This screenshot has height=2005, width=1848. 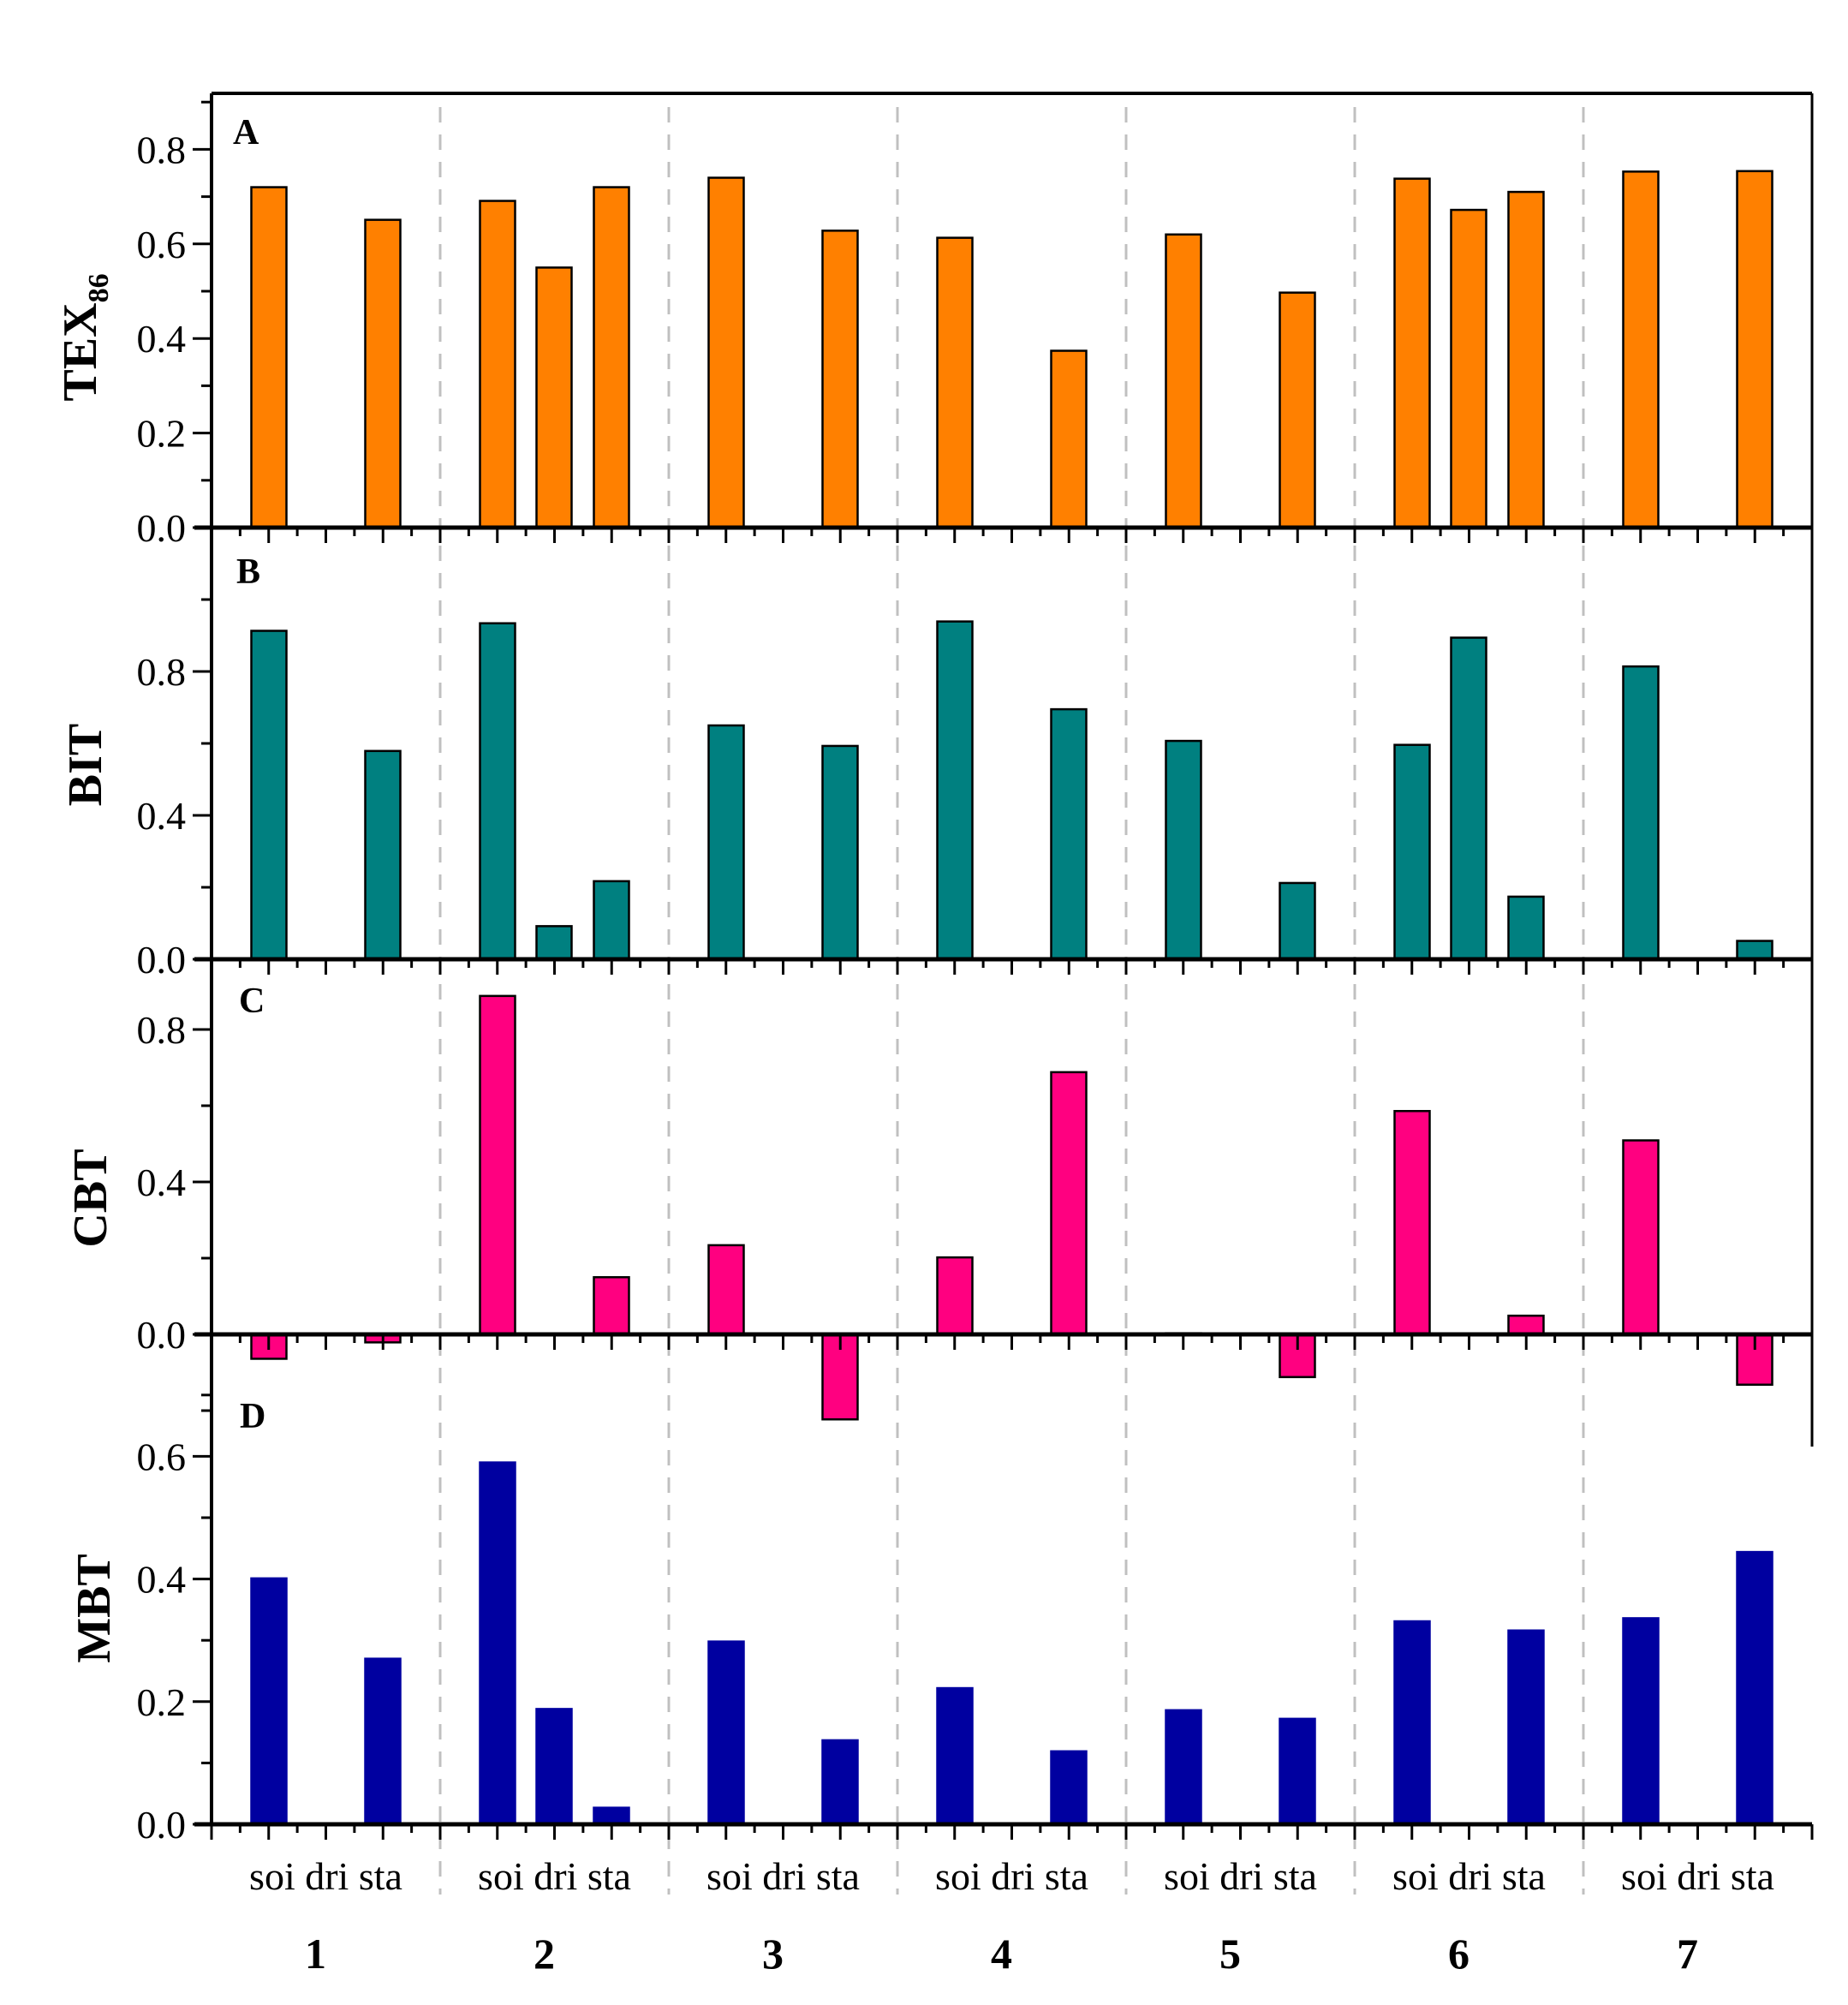 I want to click on bar-c-group4-soi, so click(x=955, y=1296).